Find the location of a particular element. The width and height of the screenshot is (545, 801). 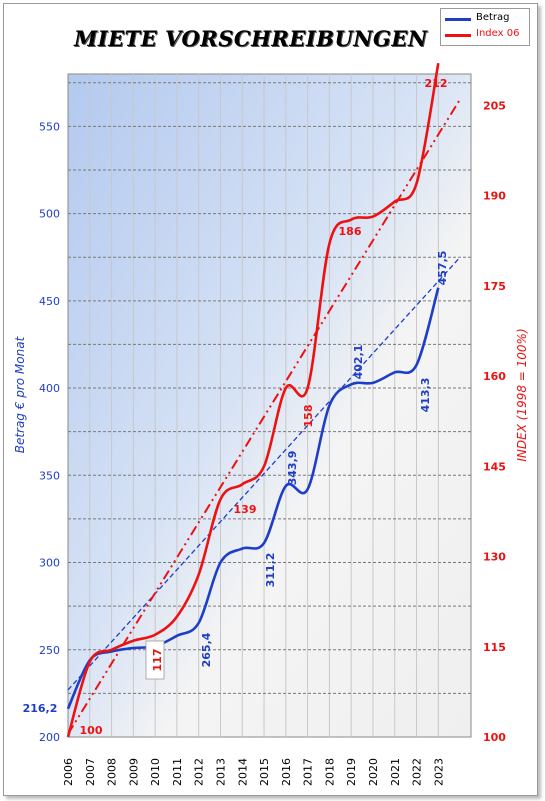

legend-swatch-betrag is located at coordinates (458, 19).